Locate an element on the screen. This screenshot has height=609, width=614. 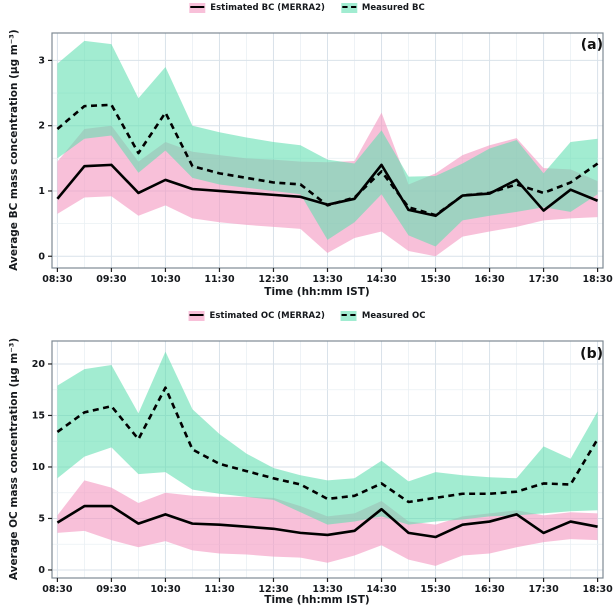
measured-bc-swatch-icon is located at coordinates (348, 8).